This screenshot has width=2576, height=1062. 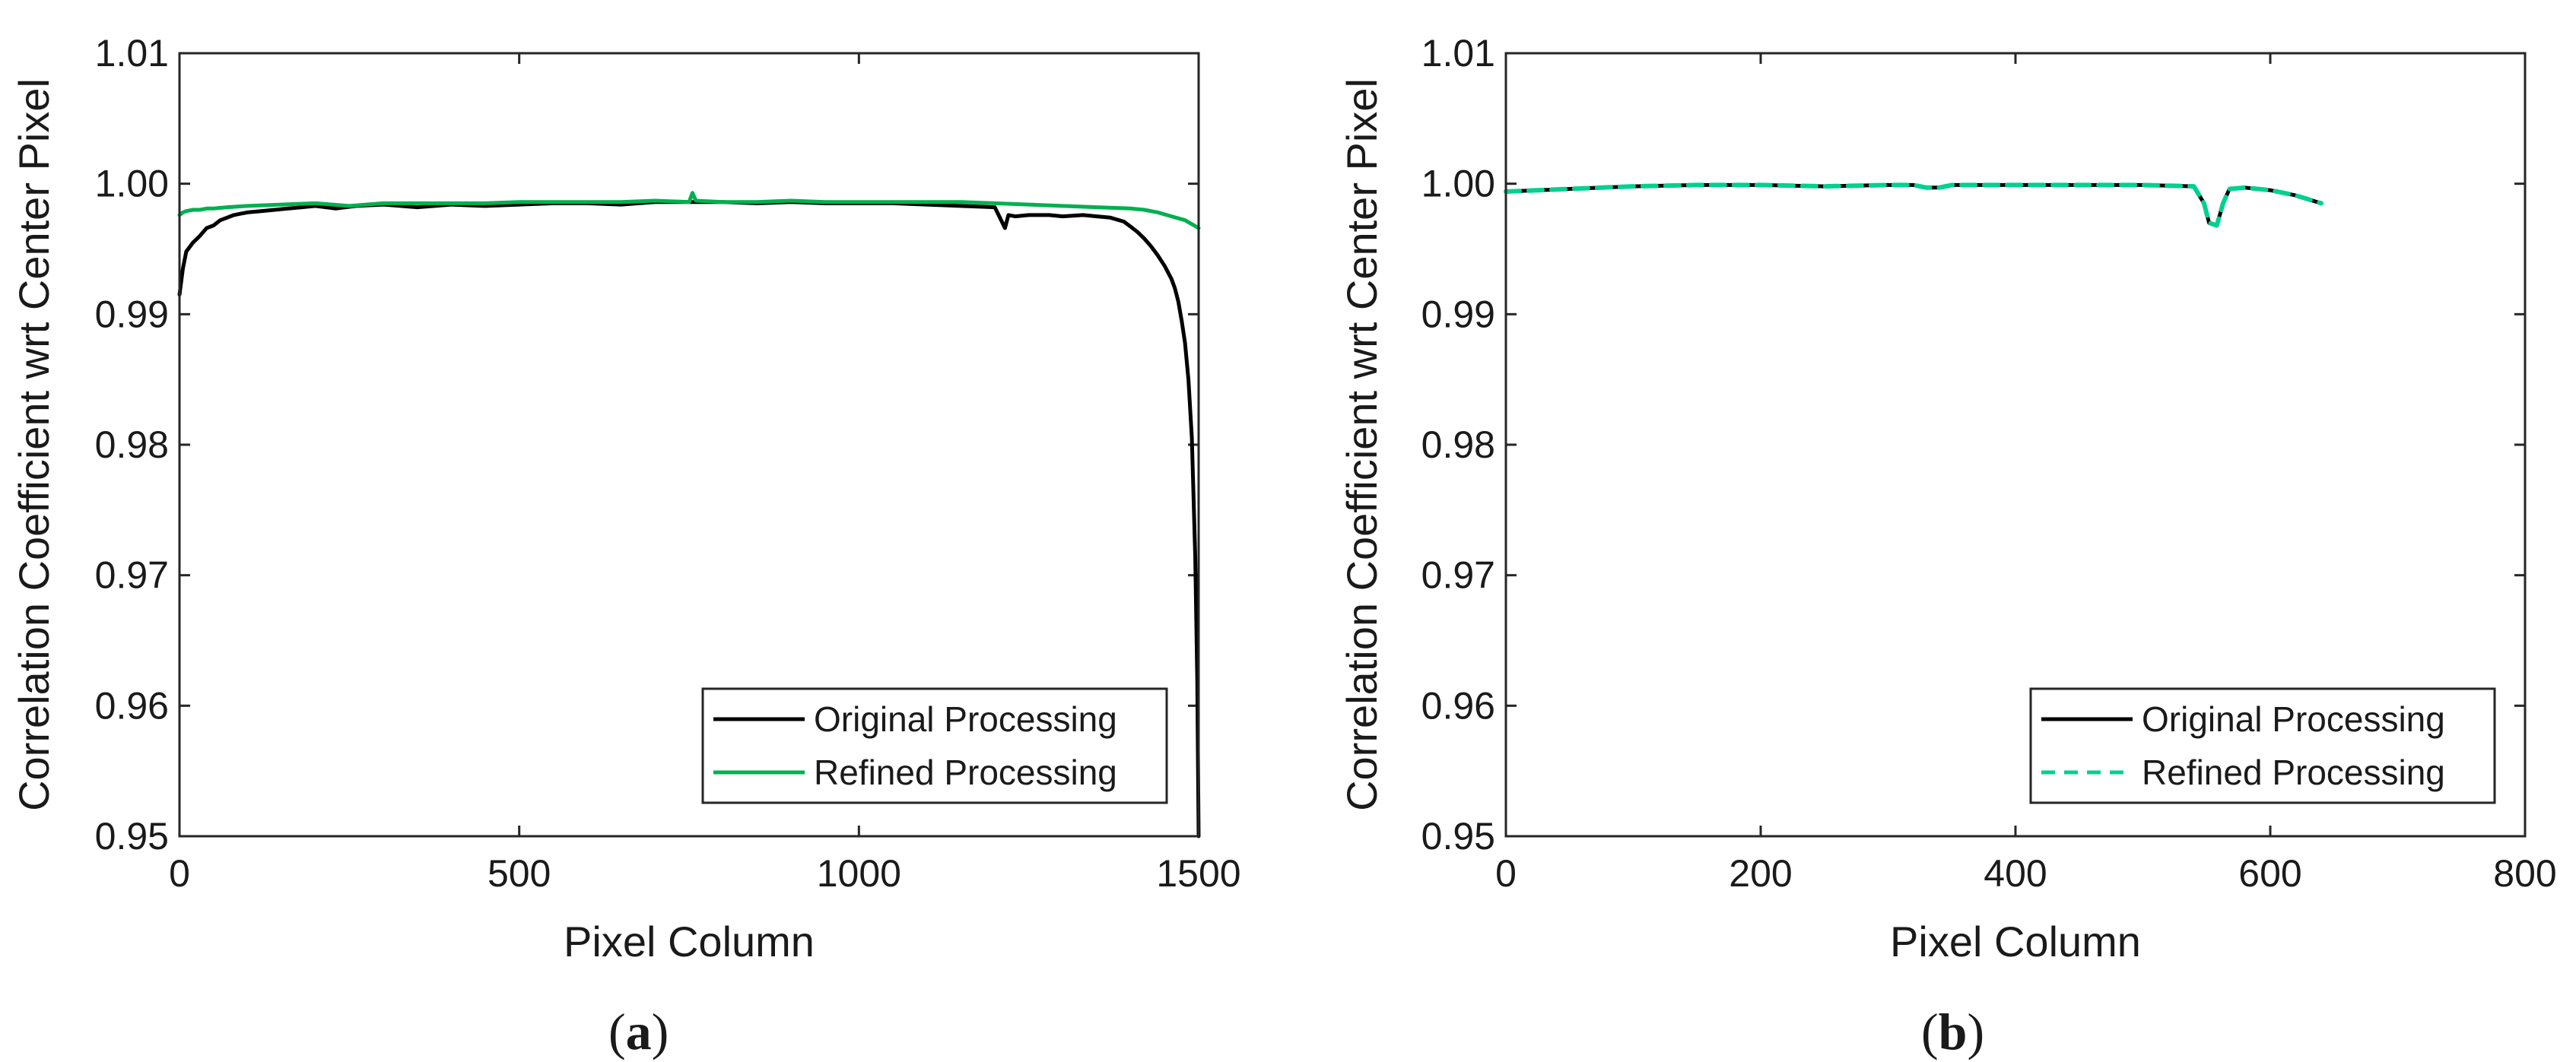 I want to click on legend-box-b, so click(x=2262, y=745).